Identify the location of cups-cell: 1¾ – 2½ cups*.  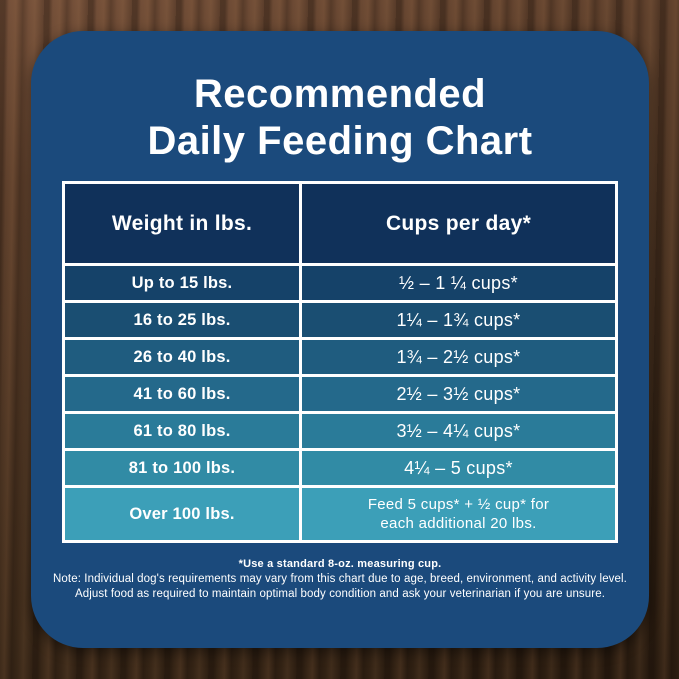
(458, 357).